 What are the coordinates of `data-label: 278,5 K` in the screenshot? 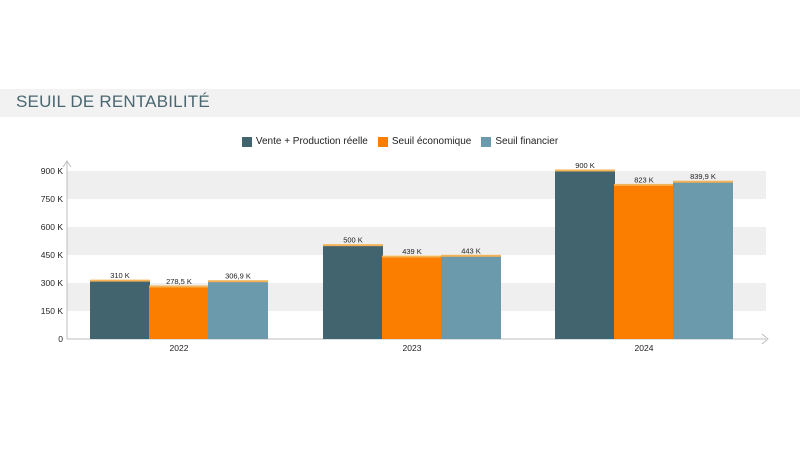 It's located at (179, 281).